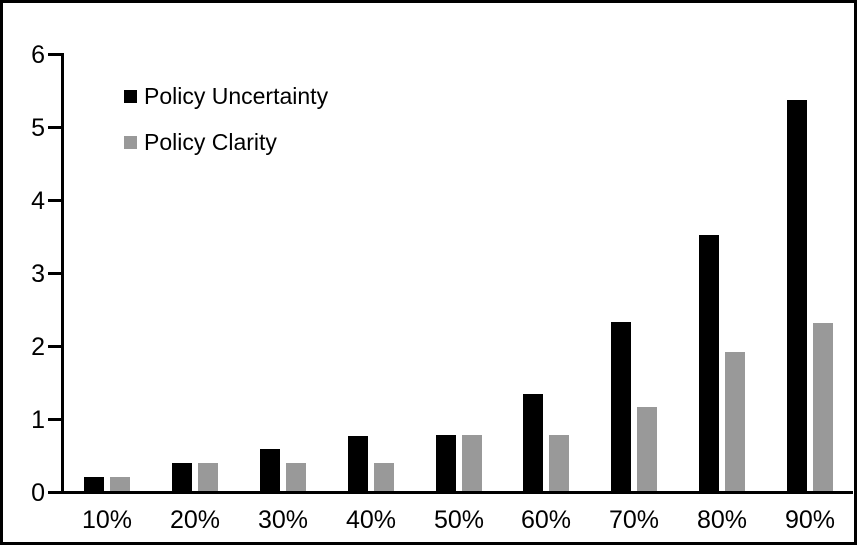  Describe the element at coordinates (208, 477) in the screenshot. I see `bar-20%-policy-clarity` at that location.